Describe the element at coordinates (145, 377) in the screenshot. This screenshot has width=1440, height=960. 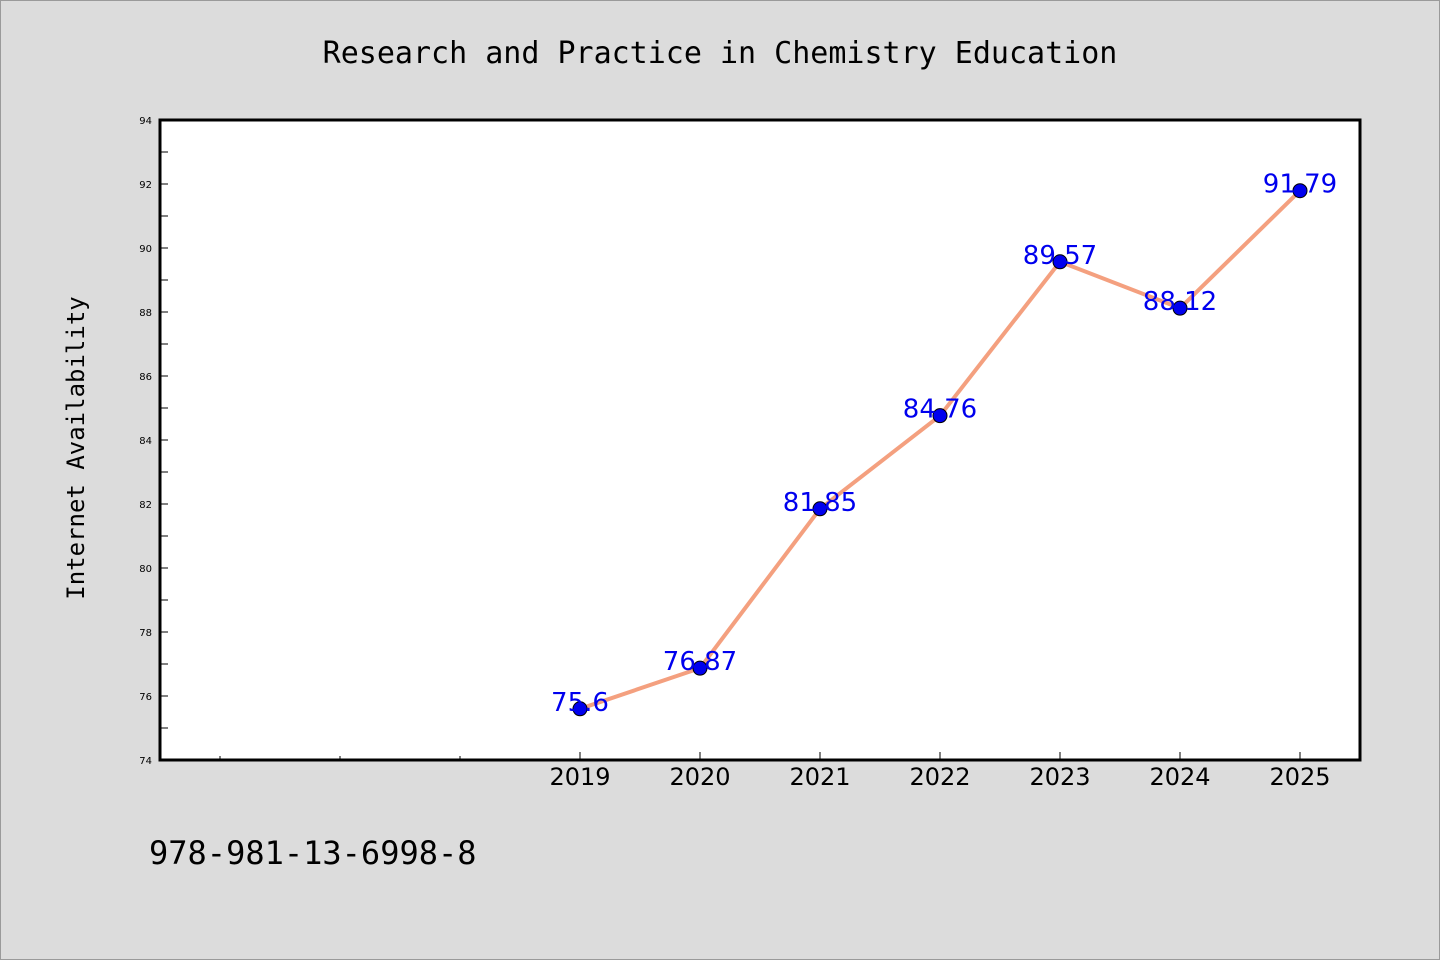
I see `y-tick-label: 86` at that location.